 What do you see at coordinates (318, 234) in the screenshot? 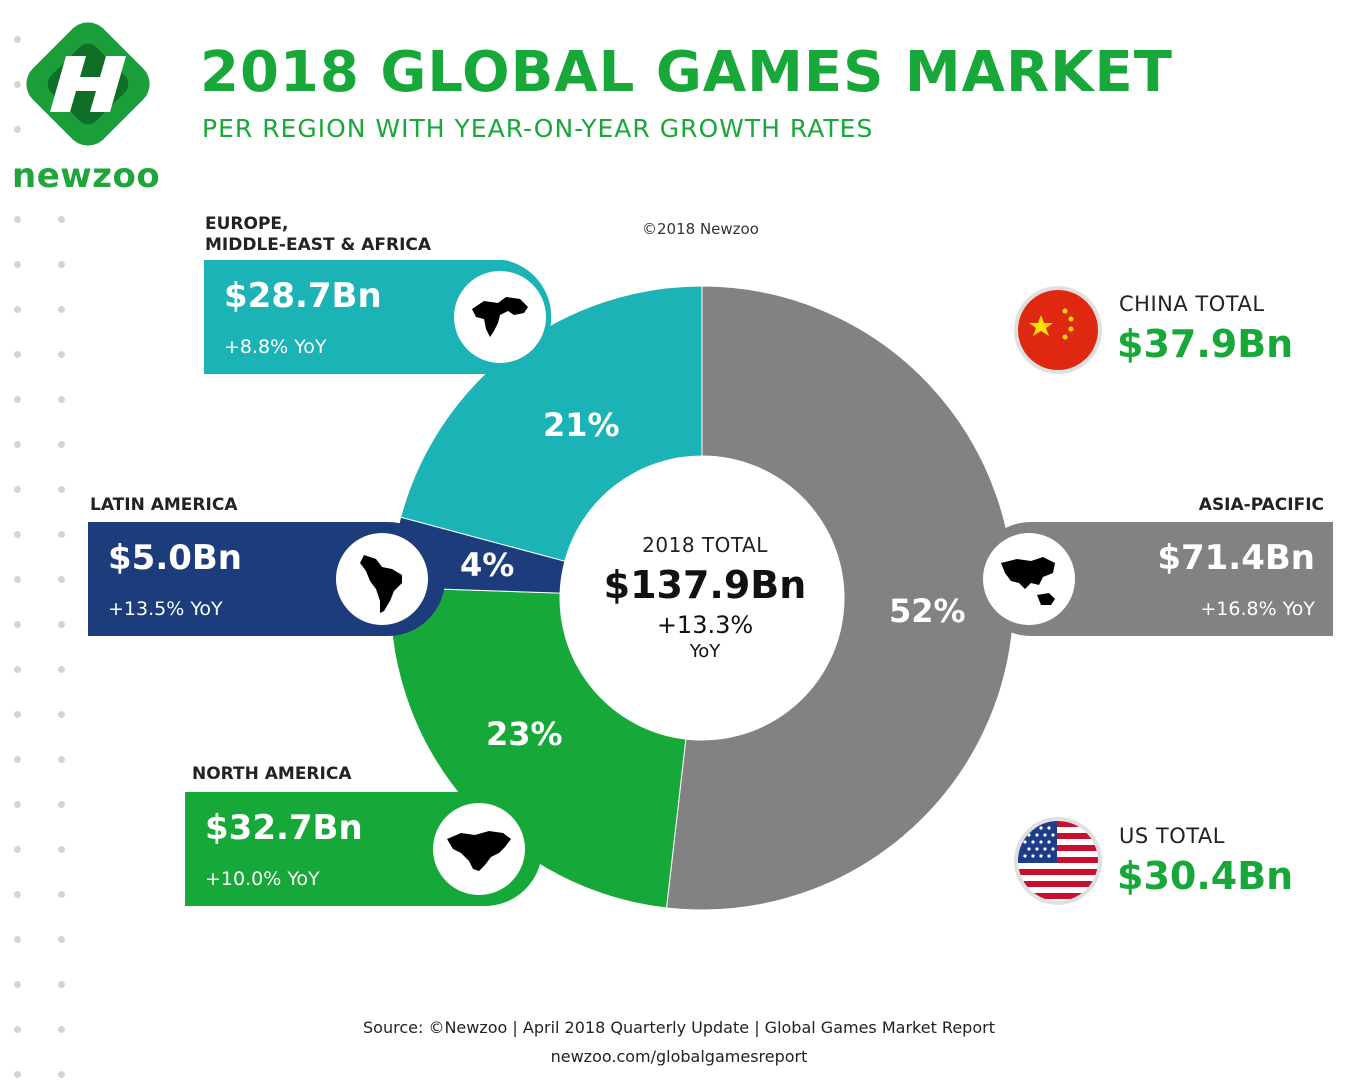
I see `region-label-emea: EUROPE, MIDDLE-EAST & AFRICA` at bounding box center [318, 234].